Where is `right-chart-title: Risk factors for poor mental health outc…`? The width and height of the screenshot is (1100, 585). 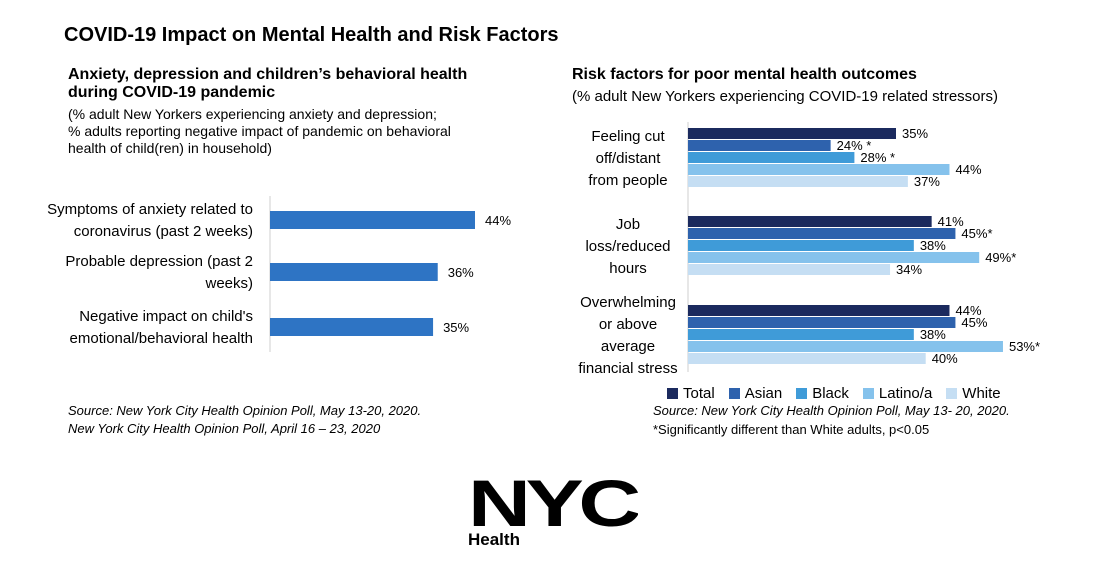 right-chart-title: Risk factors for poor mental health outc… is located at coordinates (744, 74).